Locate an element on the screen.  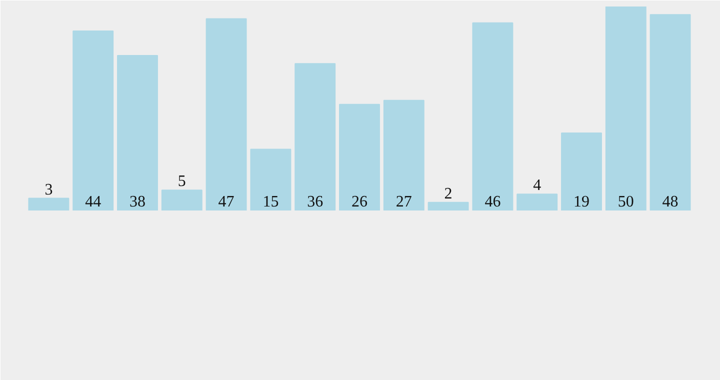
data-label: 3 is located at coordinates (48, 189).